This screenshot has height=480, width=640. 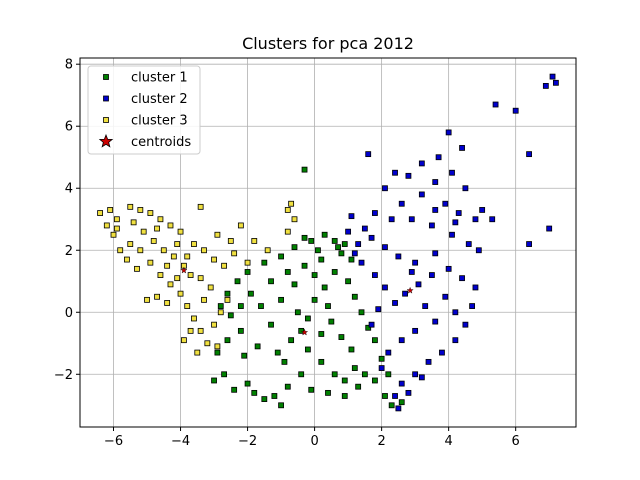 I want to click on y-tick-label: 0, so click(x=69, y=313).